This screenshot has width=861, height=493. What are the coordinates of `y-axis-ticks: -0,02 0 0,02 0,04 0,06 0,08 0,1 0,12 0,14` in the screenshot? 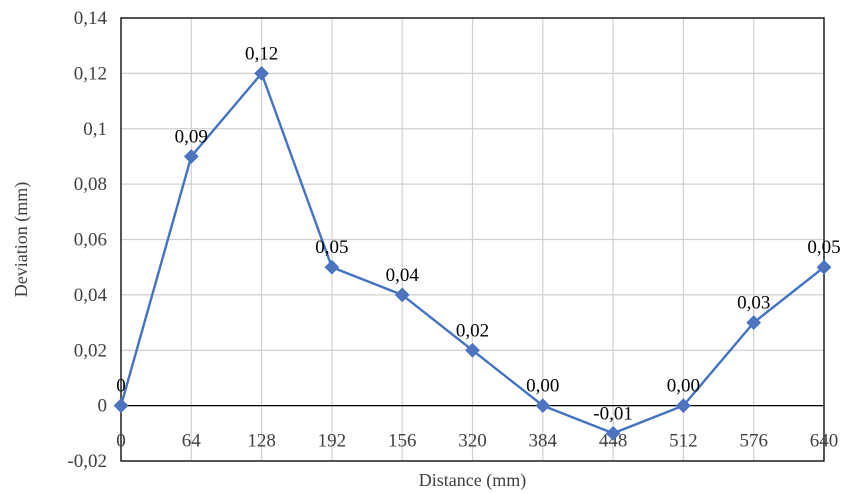 It's located at (87, 240).